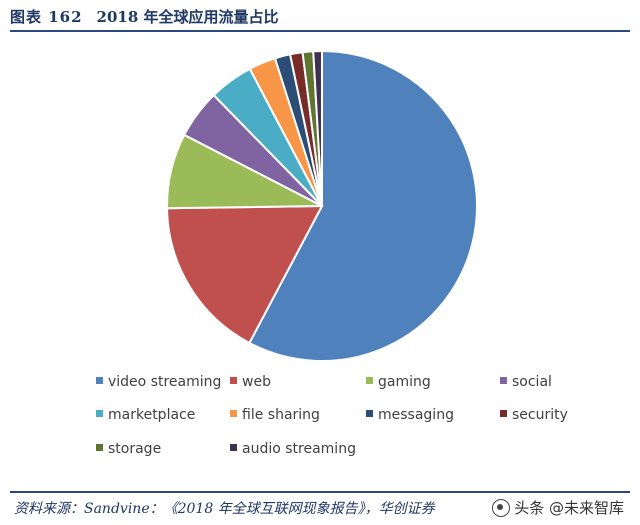 Image resolution: width=640 pixels, height=525 pixels. Describe the element at coordinates (164, 382) in the screenshot. I see `legend-label: video streaming` at that location.